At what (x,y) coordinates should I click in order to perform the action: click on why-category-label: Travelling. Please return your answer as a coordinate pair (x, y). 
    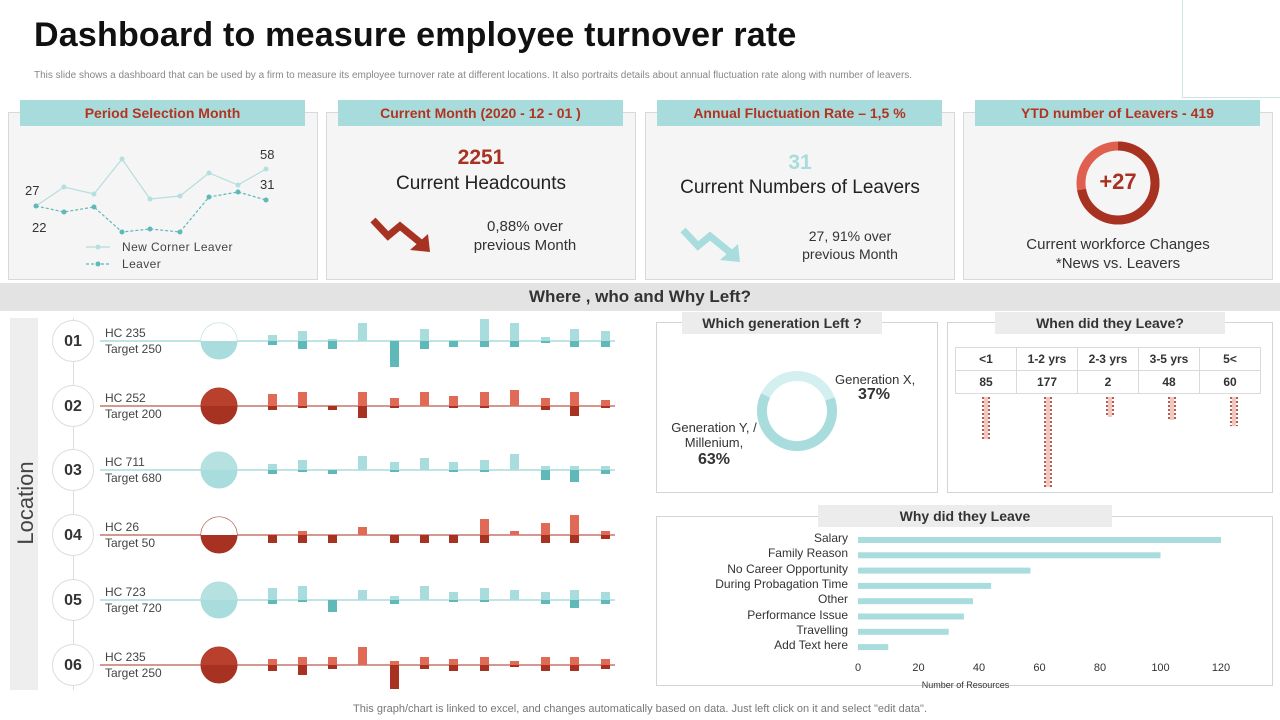
    Looking at the image, I should click on (822, 629).